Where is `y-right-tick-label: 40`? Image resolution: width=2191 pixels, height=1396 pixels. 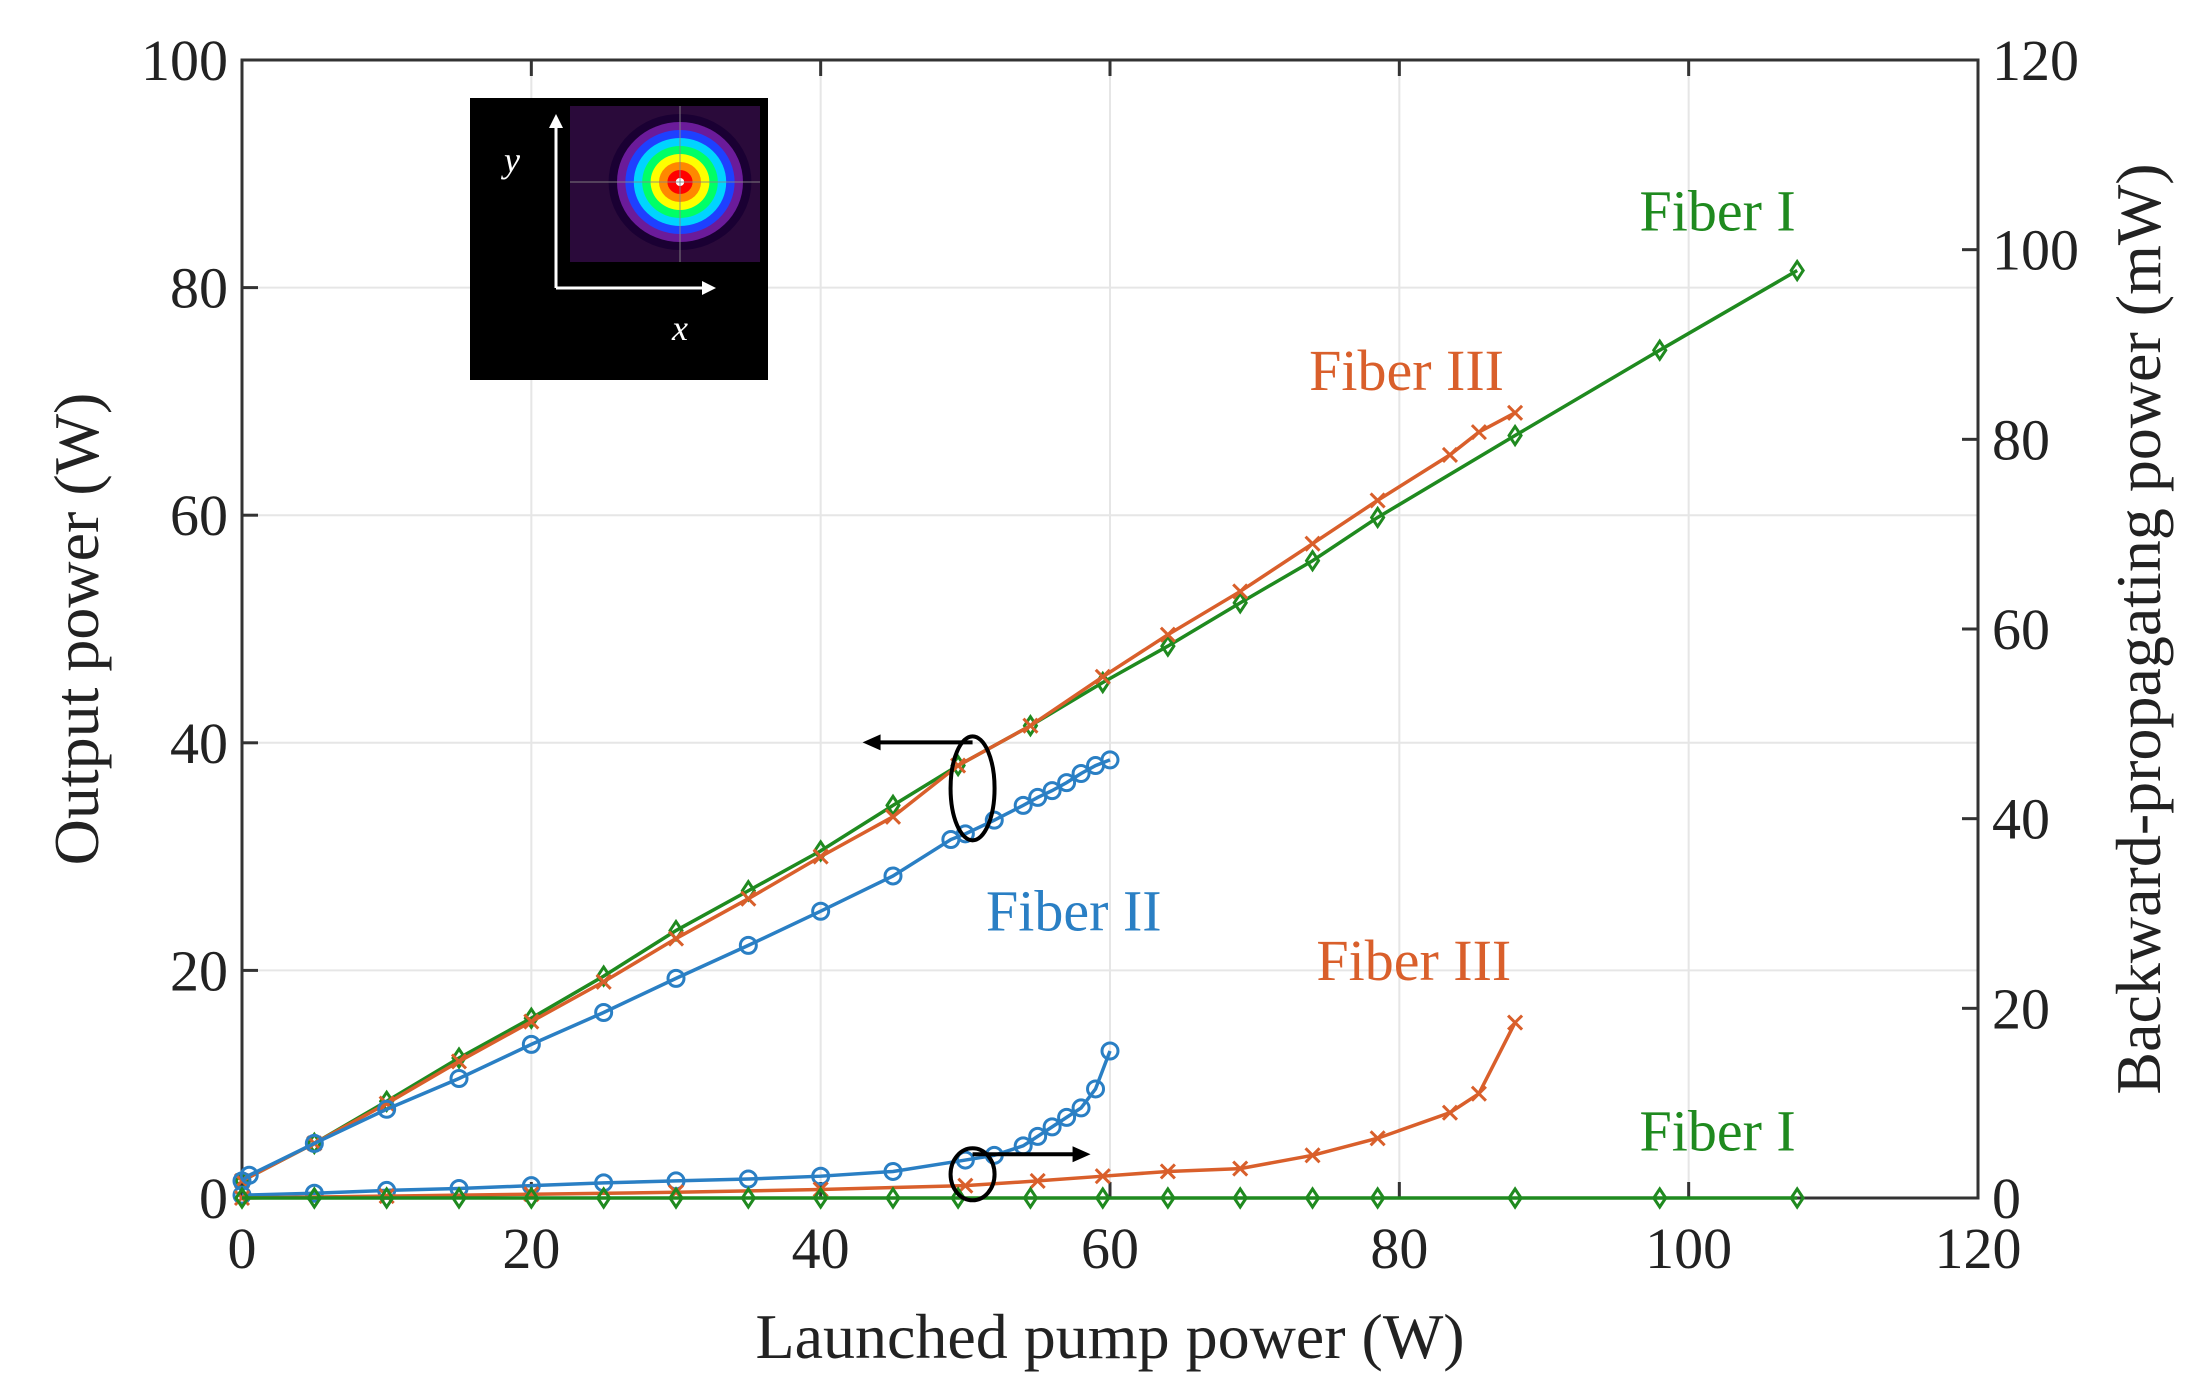
y-right-tick-label: 40 is located at coordinates (2021, 819).